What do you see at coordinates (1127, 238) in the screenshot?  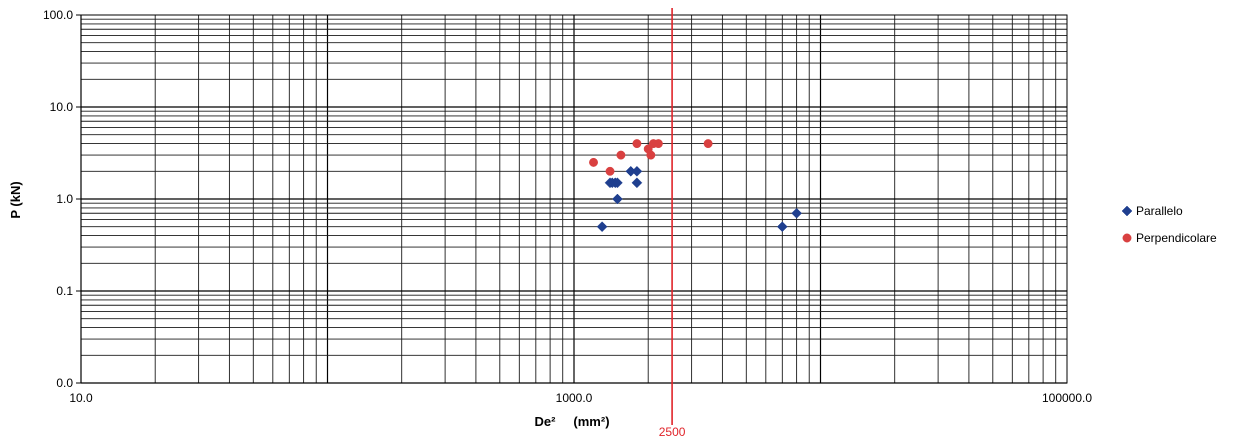 I see `legend-circle-icon` at bounding box center [1127, 238].